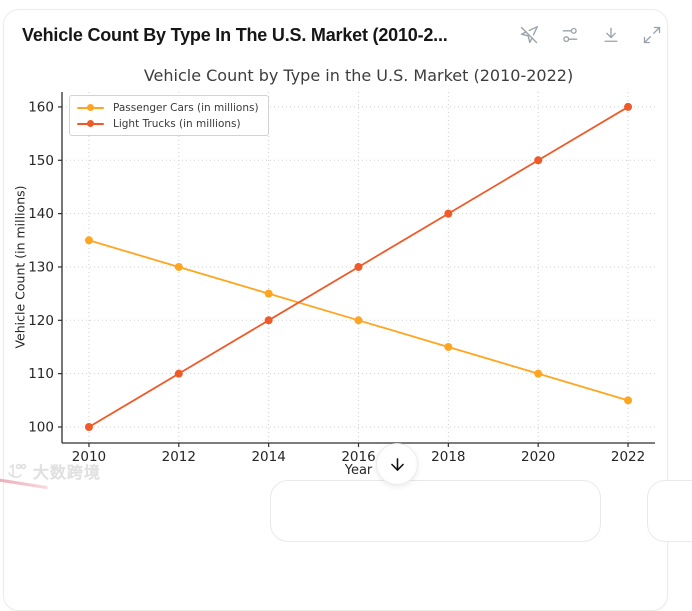 Image resolution: width=692 pixels, height=611 pixels. What do you see at coordinates (41, 107) in the screenshot?
I see `svg-text: 160` at bounding box center [41, 107].